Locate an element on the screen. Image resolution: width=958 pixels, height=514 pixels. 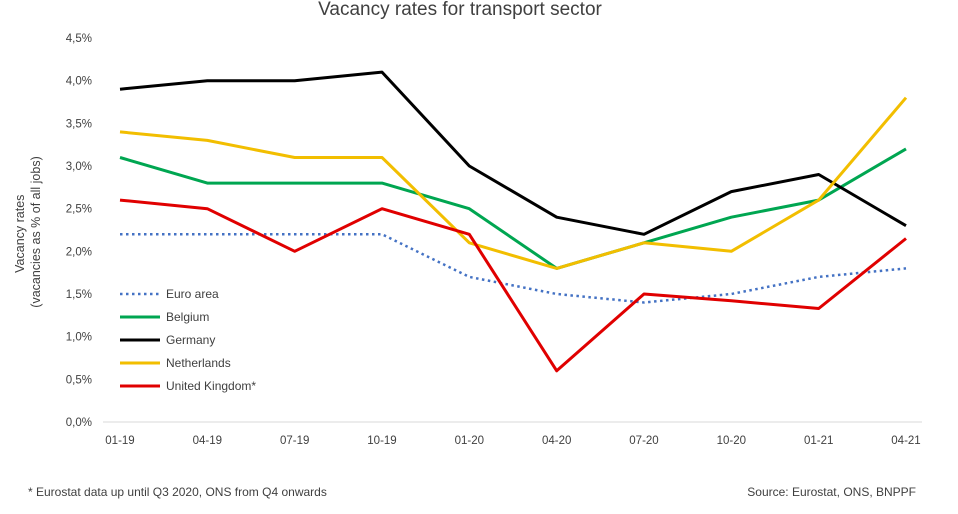
y-tick-label: 0,5% is located at coordinates (79, 380).